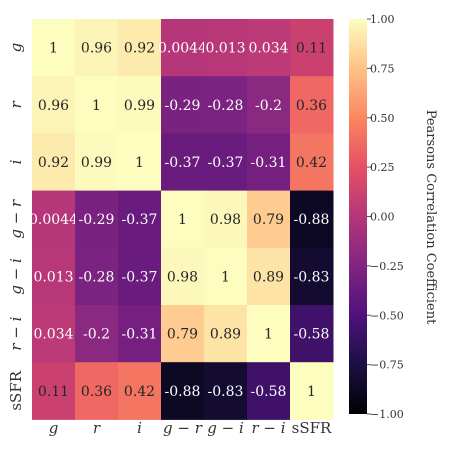 Image resolution: width=450 pixels, height=450 pixels. Describe the element at coordinates (16, 390) in the screenshot. I see `y-tick-label: sSFR` at that location.